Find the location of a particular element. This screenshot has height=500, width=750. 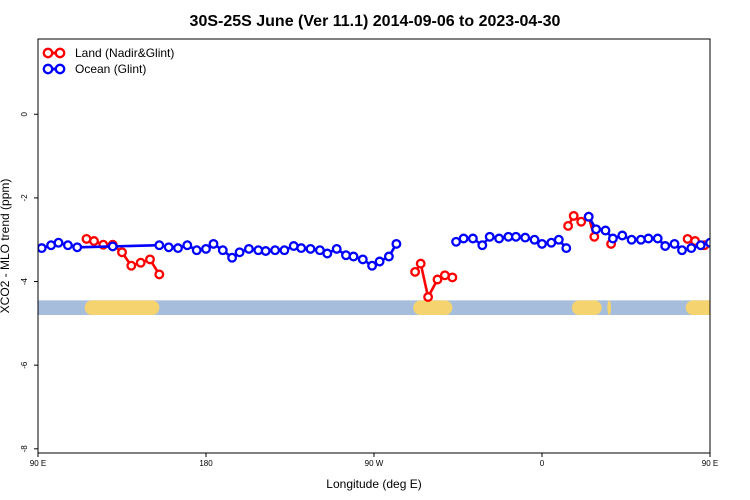

y-tick-label: -6 is located at coordinates (24, 365).